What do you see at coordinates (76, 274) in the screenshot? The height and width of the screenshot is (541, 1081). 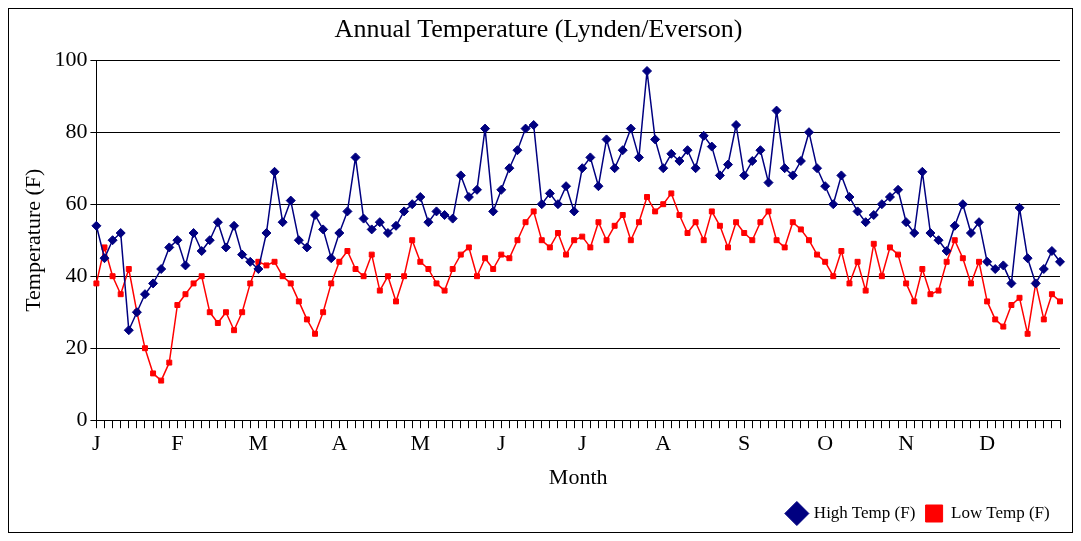 I see `y-tick-label: 40` at bounding box center [76, 274].